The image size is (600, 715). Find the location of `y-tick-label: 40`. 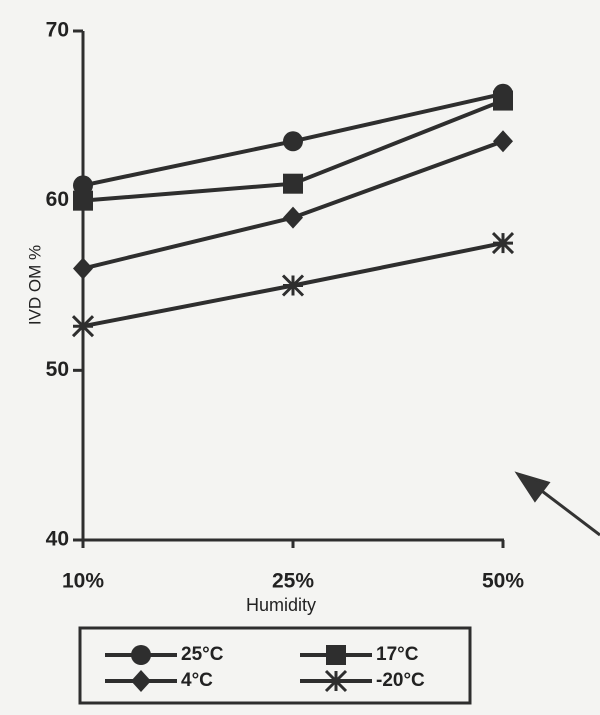

y-tick-label: 40 is located at coordinates (57, 539).